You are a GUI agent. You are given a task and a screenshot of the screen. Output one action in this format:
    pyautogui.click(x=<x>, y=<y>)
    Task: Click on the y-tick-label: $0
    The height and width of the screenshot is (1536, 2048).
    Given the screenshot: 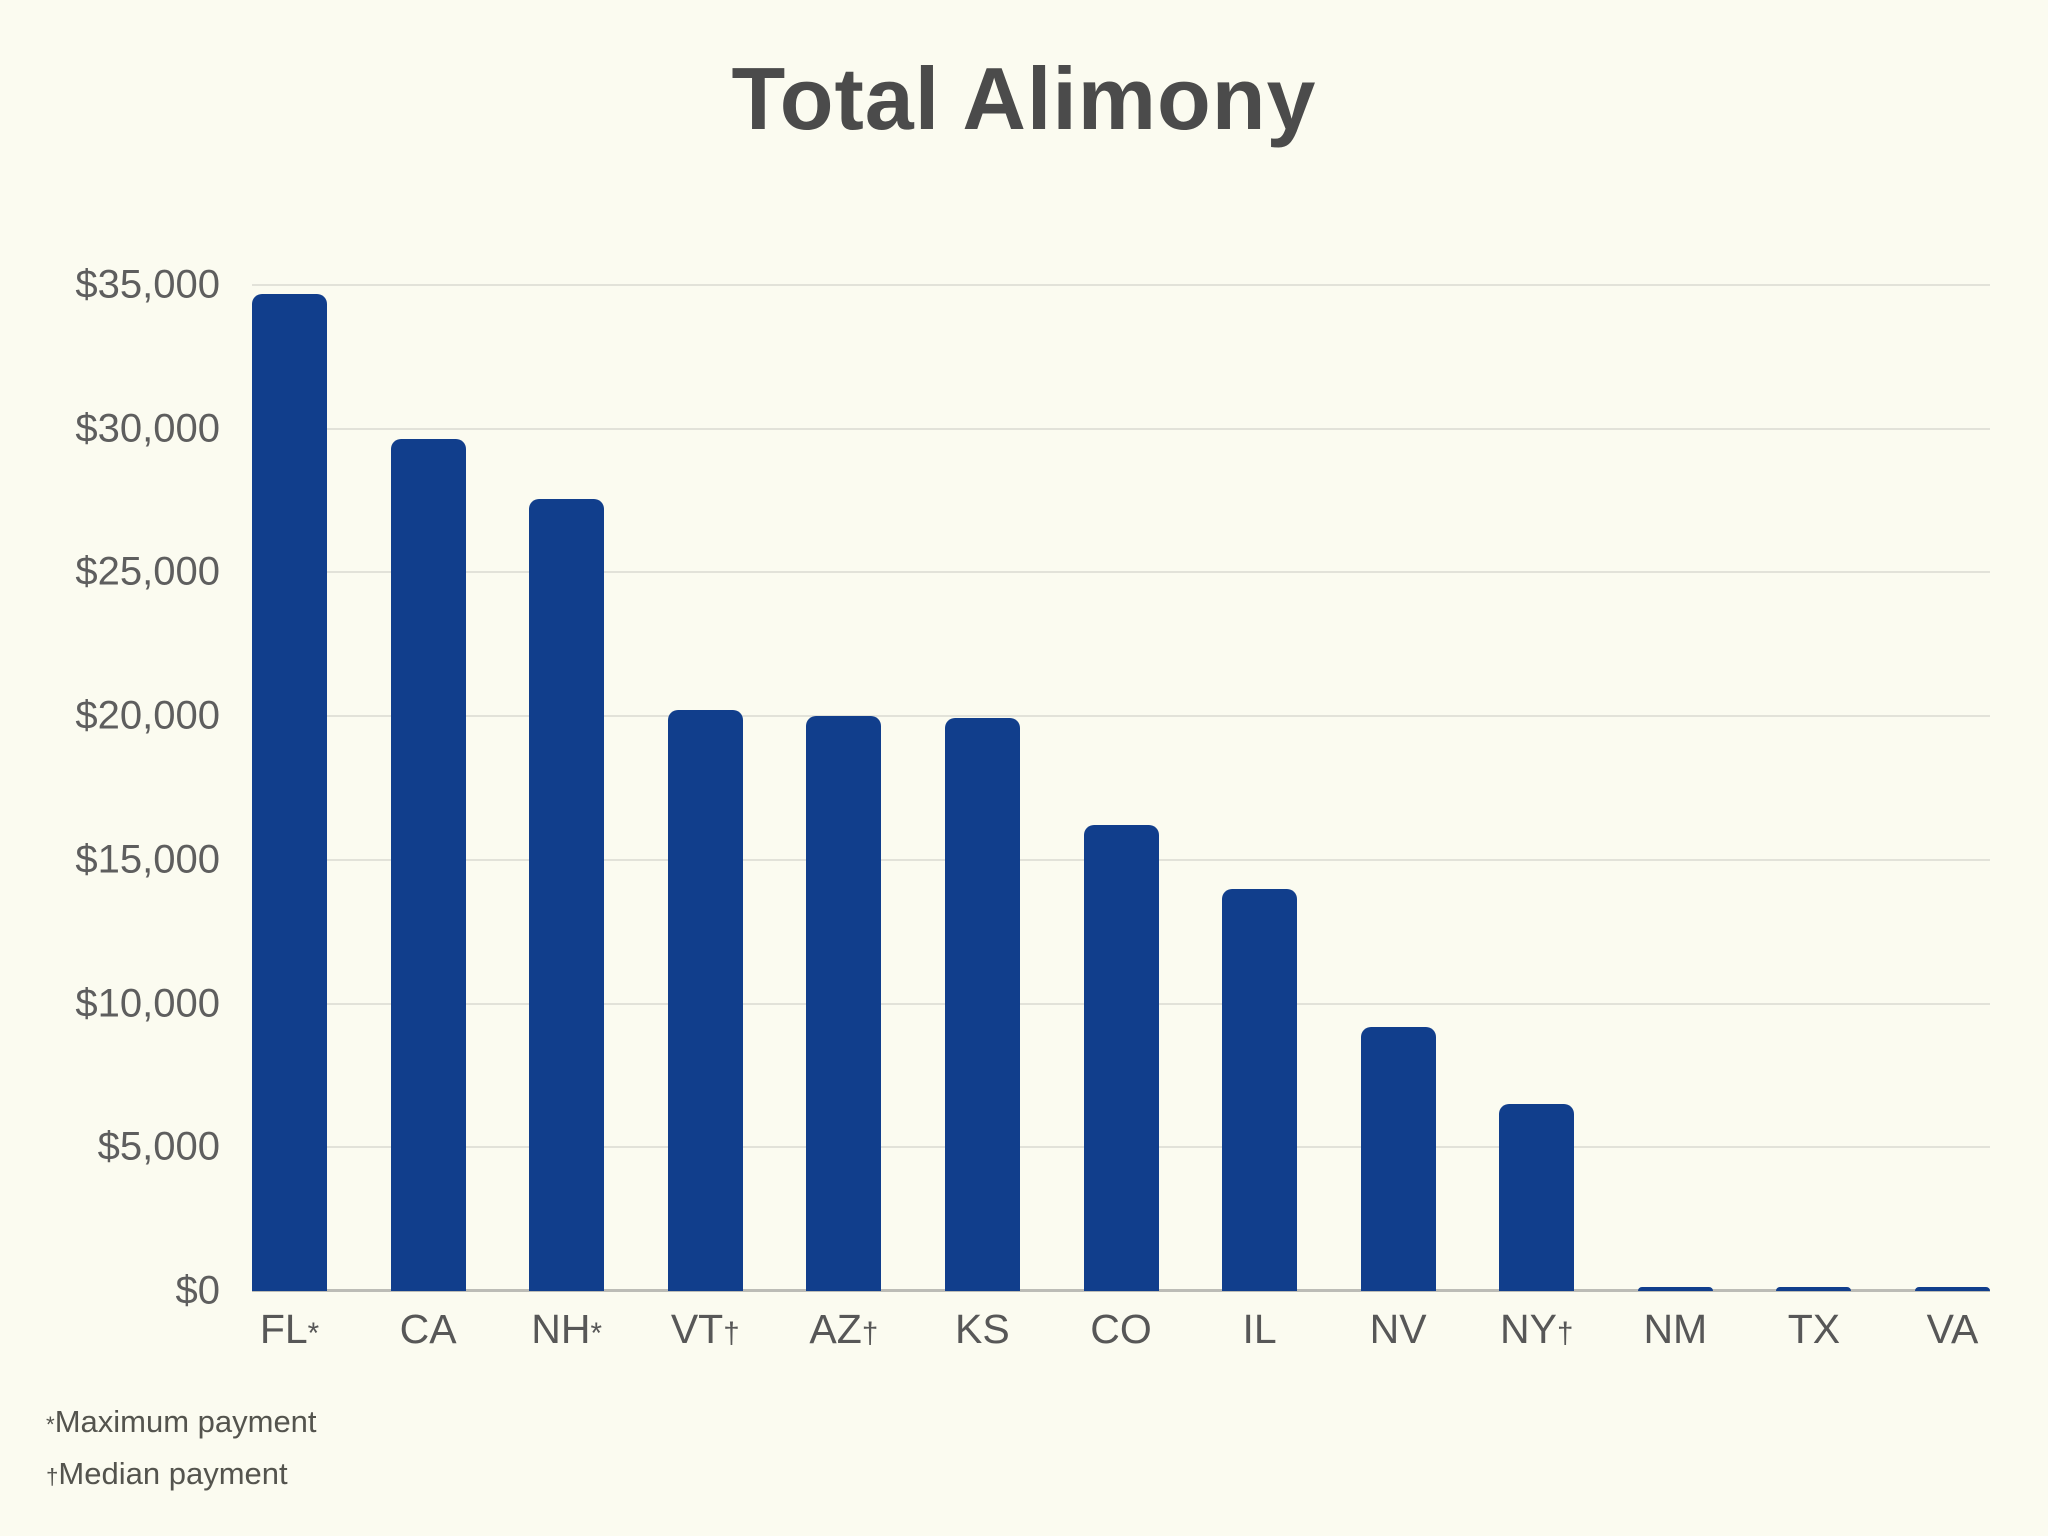 What is the action you would take?
    pyautogui.click(x=198, y=1290)
    